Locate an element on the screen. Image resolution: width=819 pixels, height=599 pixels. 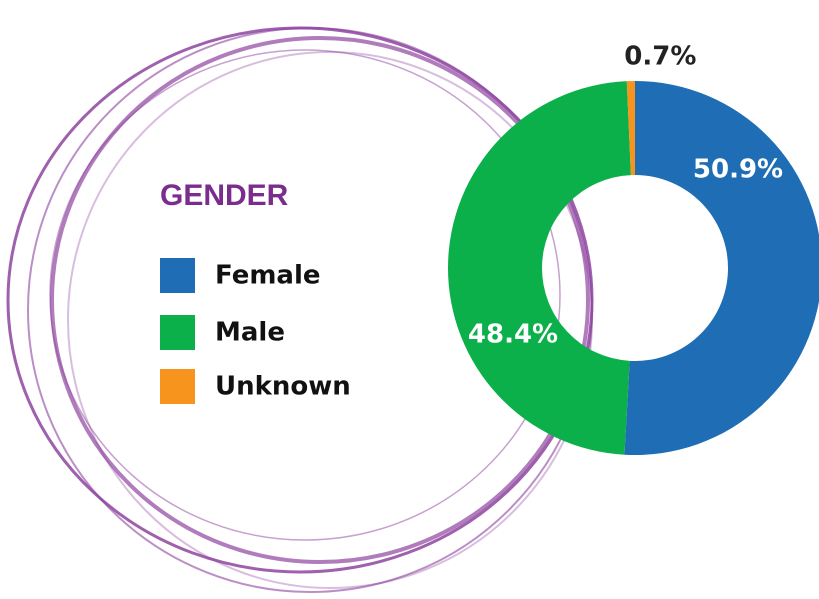
data-label: 50.9% is located at coordinates (738, 170).